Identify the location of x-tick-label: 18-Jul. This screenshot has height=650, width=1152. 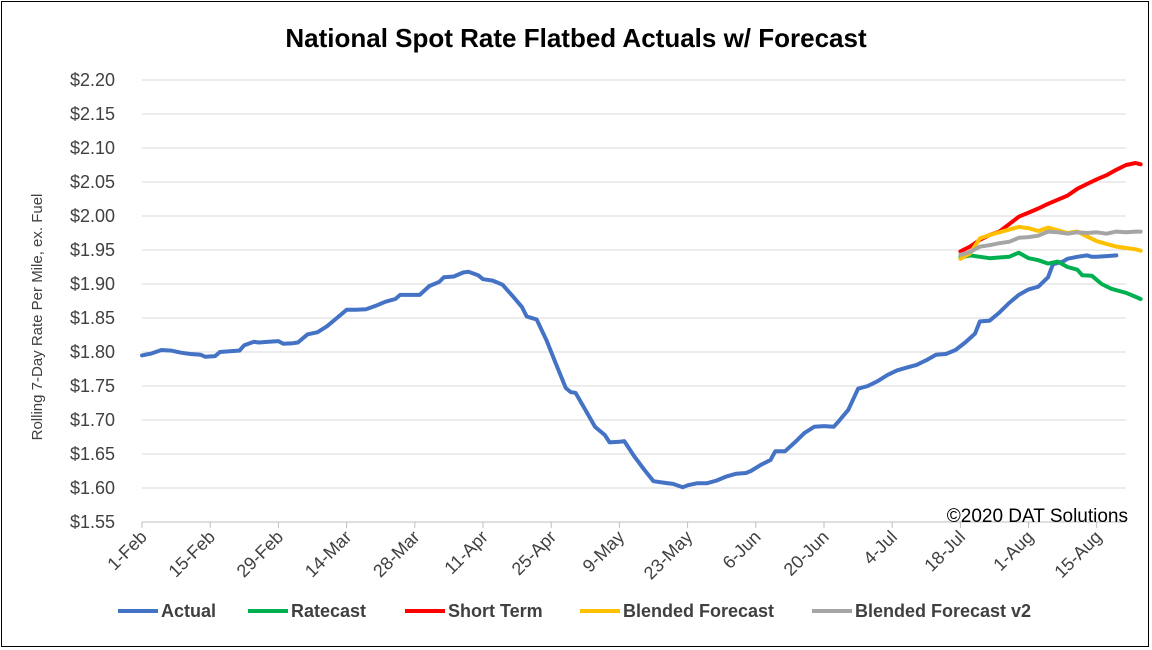
(944, 551).